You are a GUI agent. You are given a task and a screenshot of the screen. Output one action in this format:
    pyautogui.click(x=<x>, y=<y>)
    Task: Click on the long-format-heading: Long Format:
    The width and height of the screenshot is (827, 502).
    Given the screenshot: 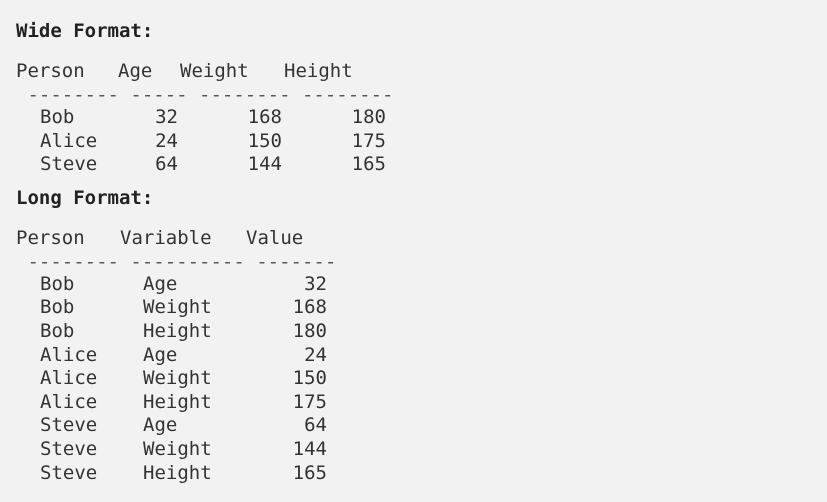 What is the action you would take?
    pyautogui.click(x=85, y=197)
    